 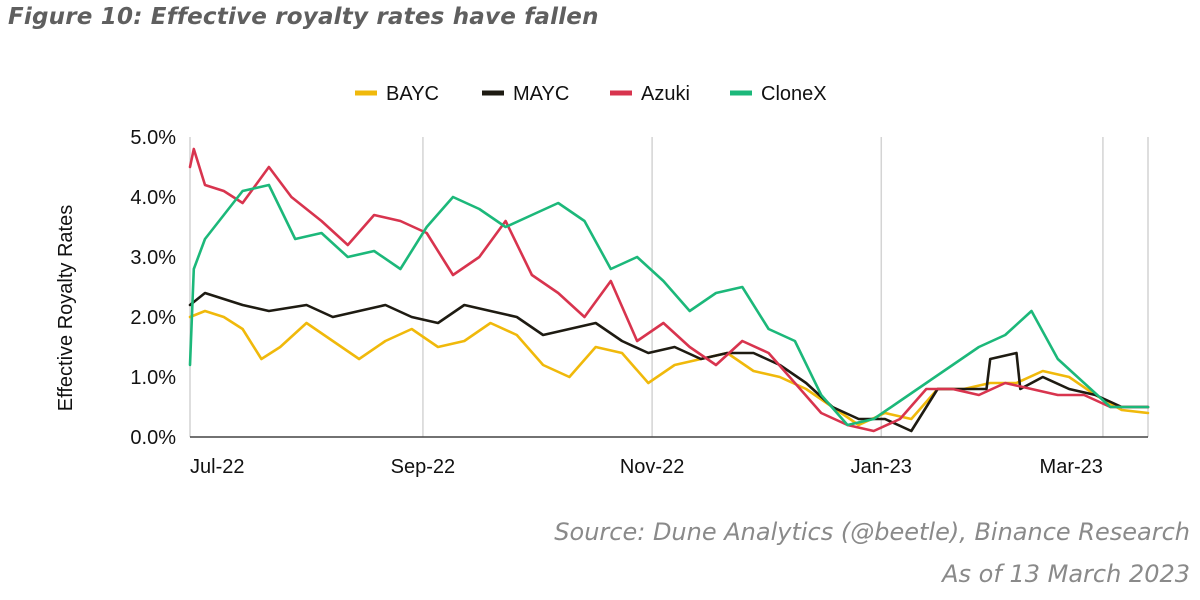 What do you see at coordinates (153, 138) in the screenshot?
I see `y-tick-label: 5.0%` at bounding box center [153, 138].